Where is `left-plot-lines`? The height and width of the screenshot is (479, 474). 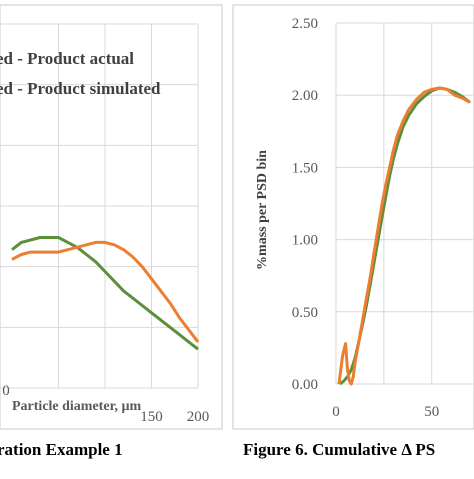
left-plot-lines is located at coordinates (105, 293).